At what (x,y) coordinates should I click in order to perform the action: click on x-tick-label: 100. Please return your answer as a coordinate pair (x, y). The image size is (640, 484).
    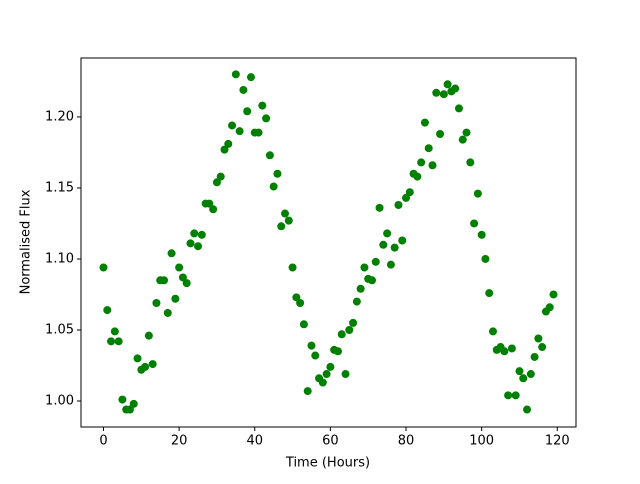
    Looking at the image, I should click on (481, 441).